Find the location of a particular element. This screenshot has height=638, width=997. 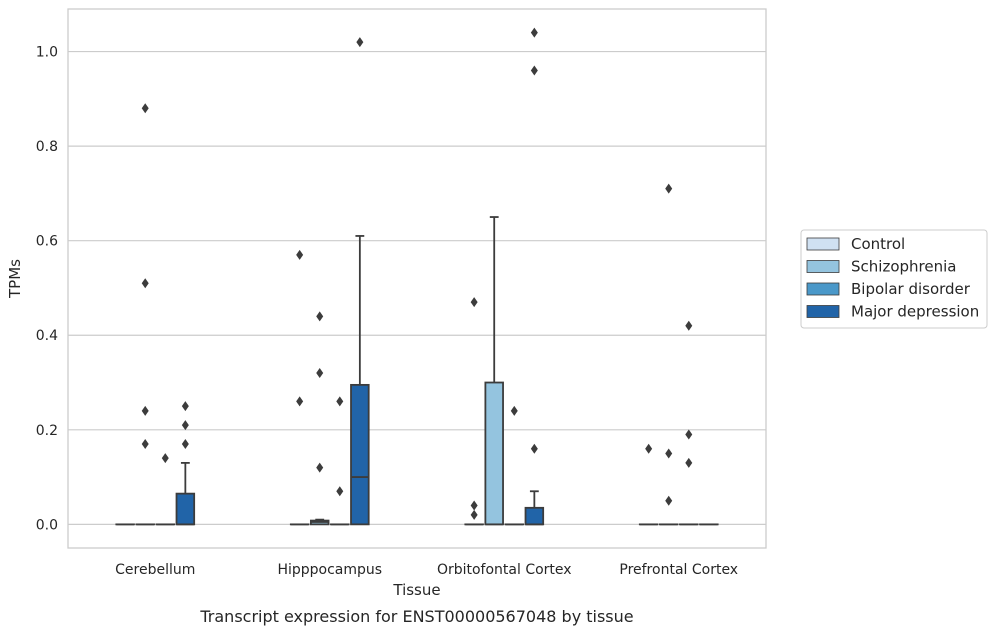

legend-item: Schizophrenia is located at coordinates (881, 267).